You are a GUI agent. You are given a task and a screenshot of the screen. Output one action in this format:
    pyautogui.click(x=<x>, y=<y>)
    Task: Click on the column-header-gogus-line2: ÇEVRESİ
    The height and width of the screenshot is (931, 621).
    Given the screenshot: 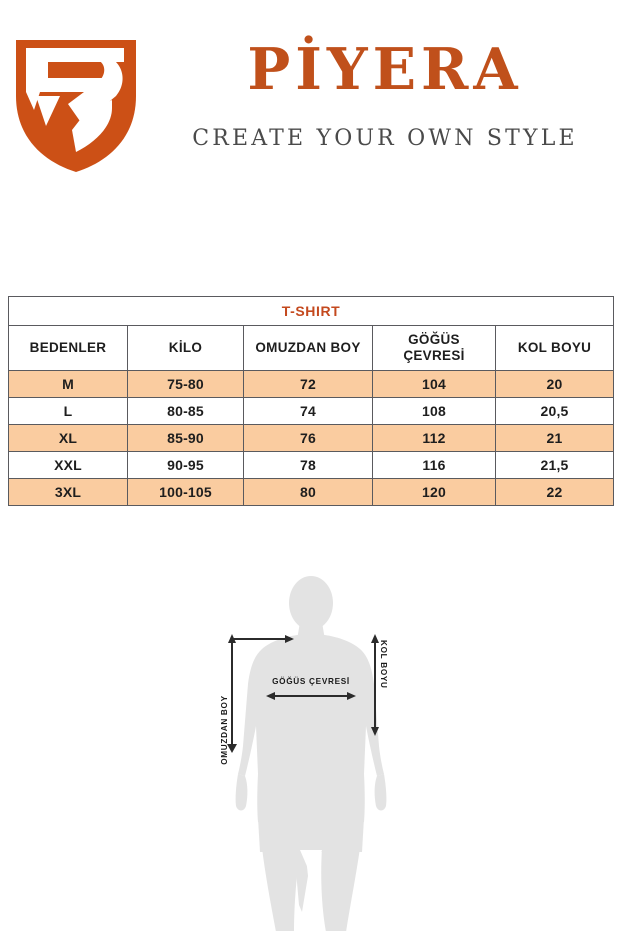 What is the action you would take?
    pyautogui.click(x=434, y=355)
    